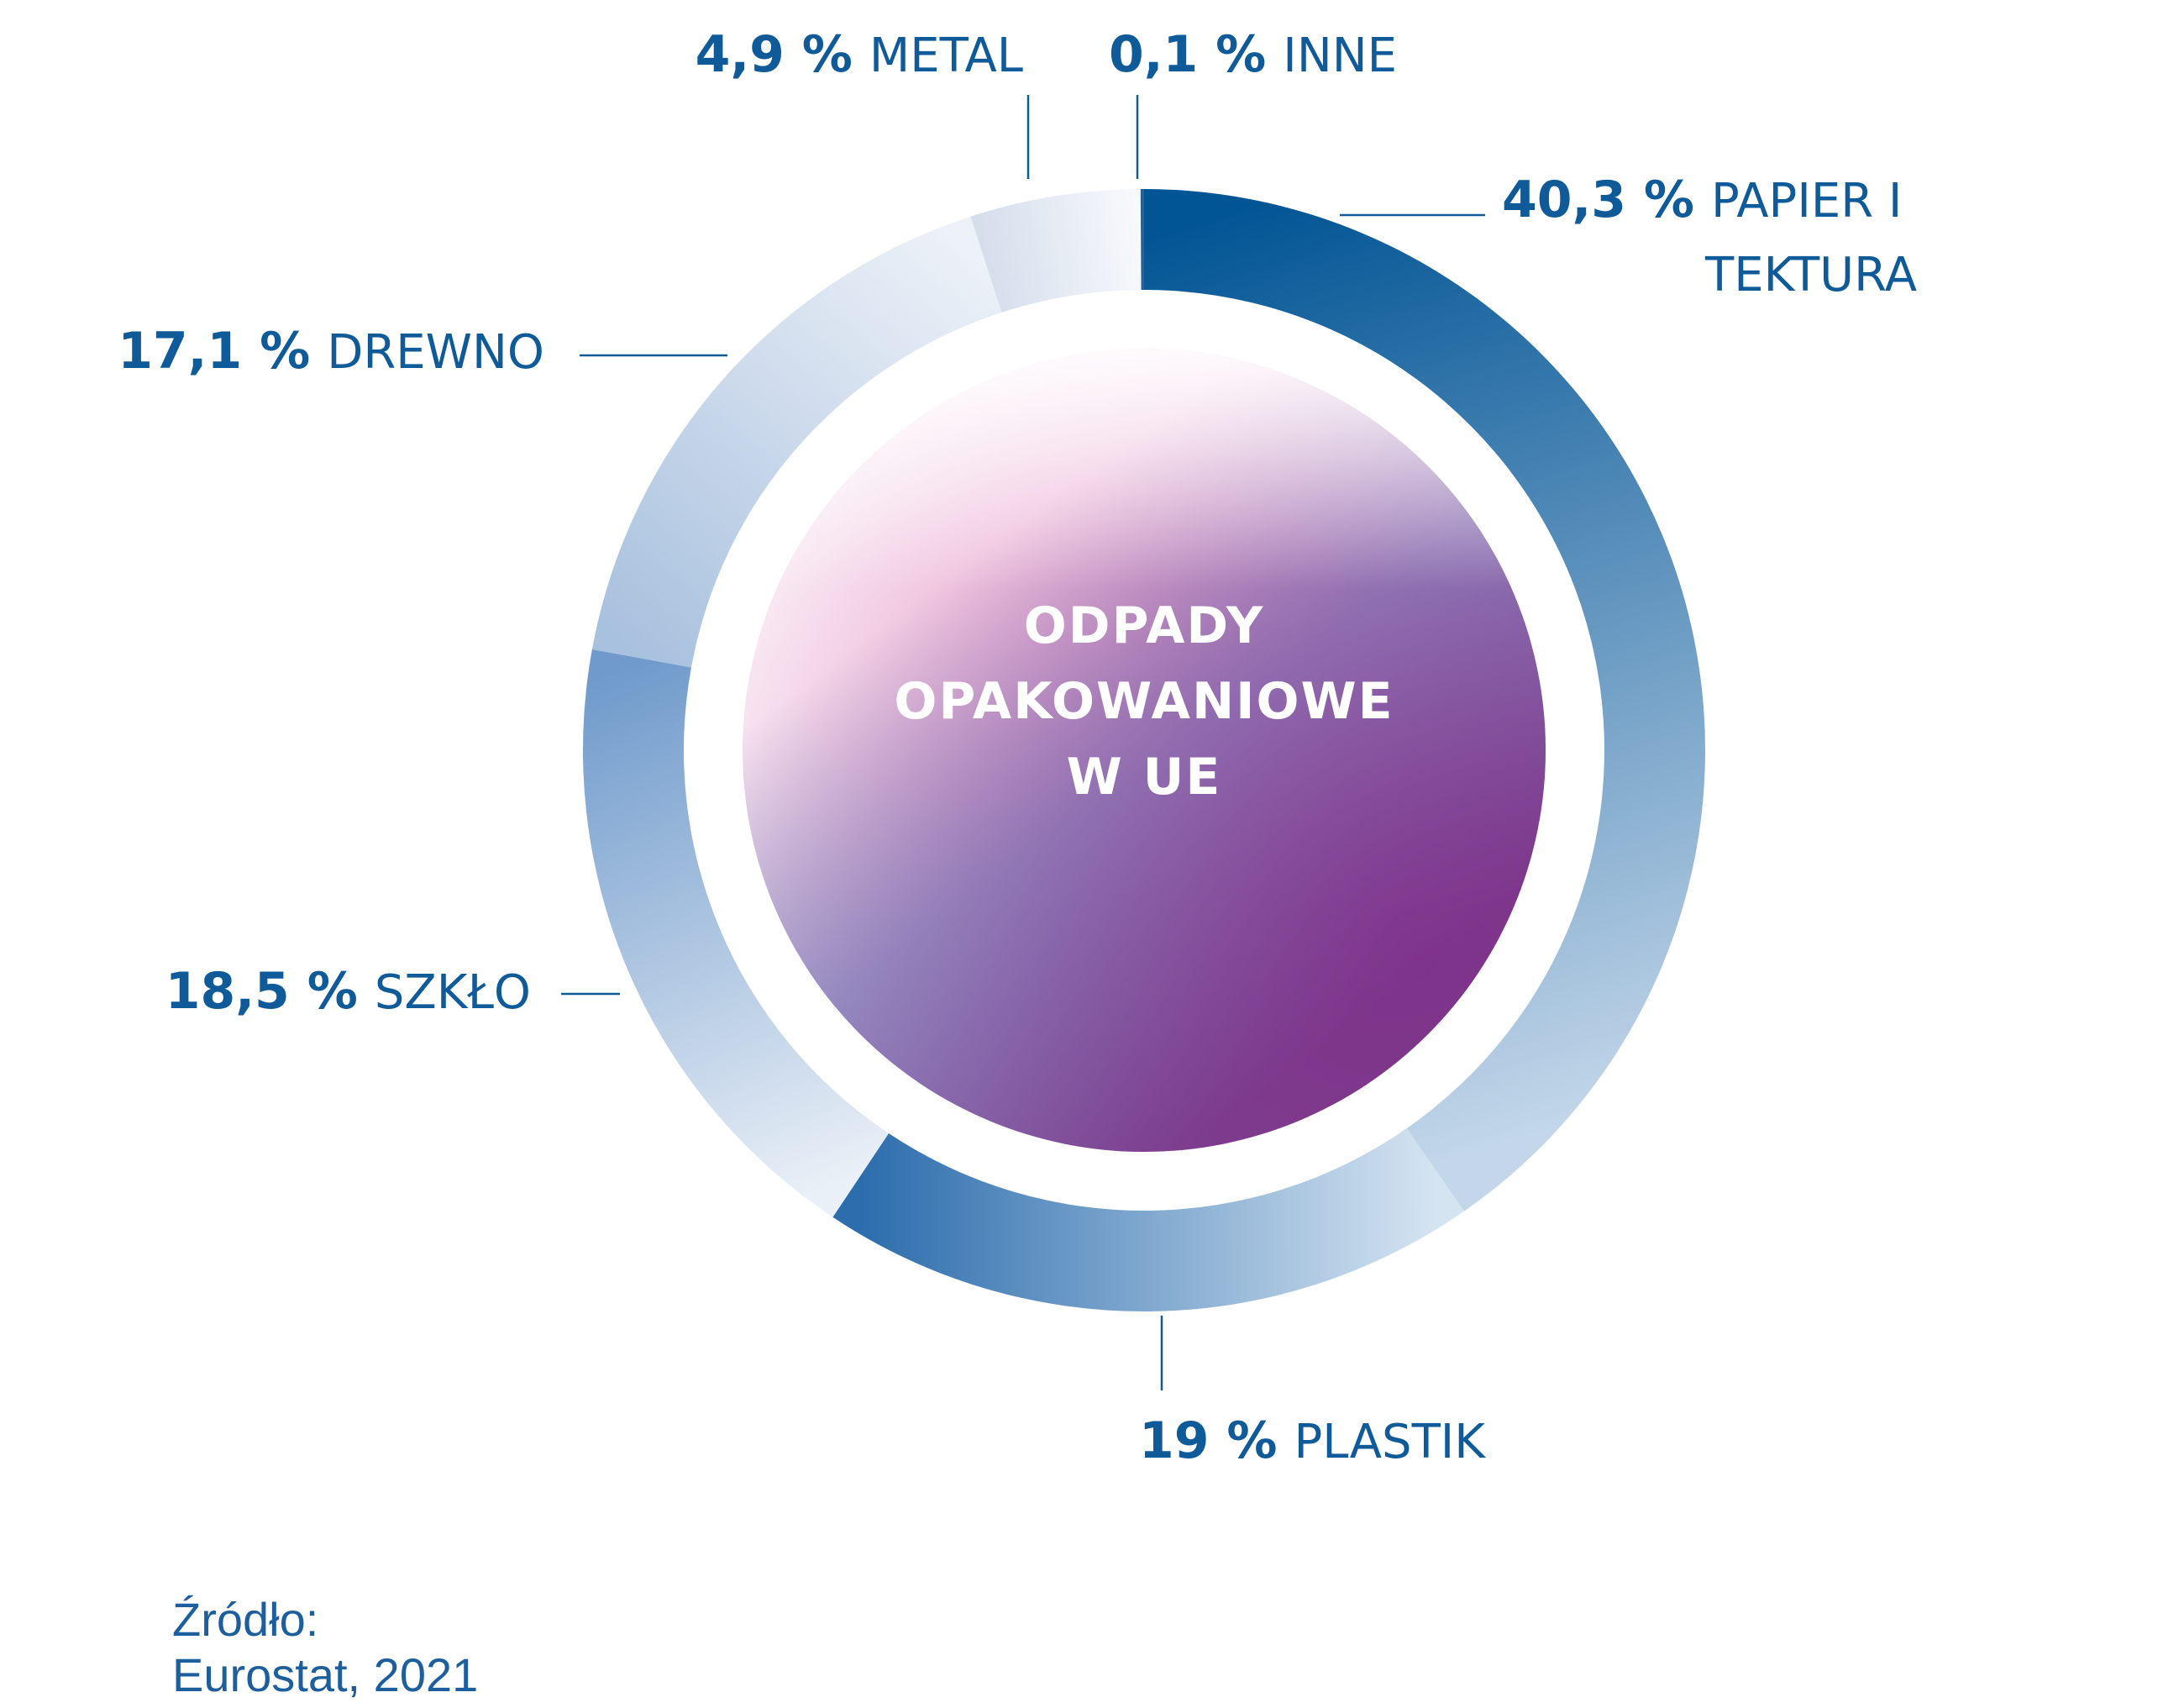  I want to click on slice-label: 19 % PLASTIK, so click(1312, 1441).